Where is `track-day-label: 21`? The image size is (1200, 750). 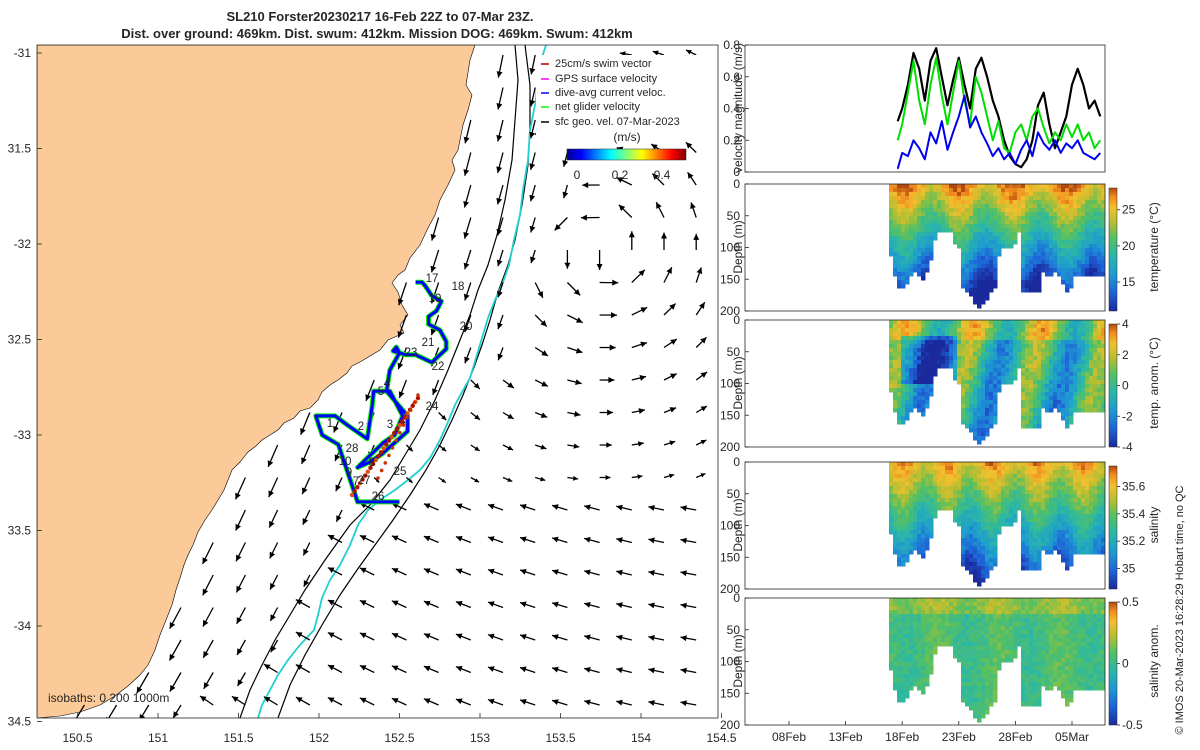 track-day-label: 21 is located at coordinates (428, 343).